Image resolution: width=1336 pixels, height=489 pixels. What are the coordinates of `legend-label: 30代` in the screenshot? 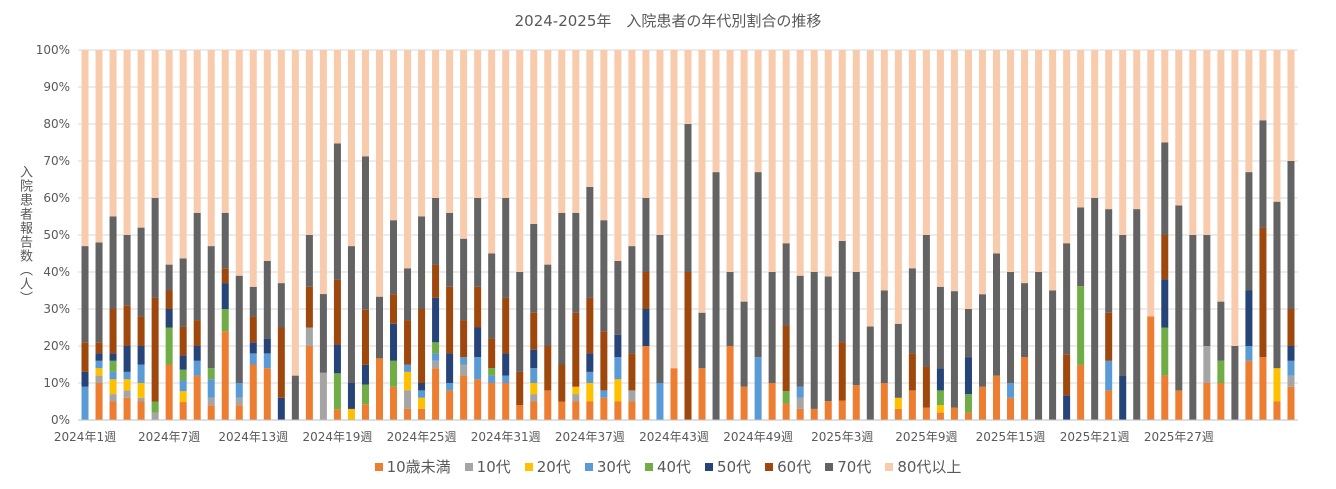 It's located at (613, 467).